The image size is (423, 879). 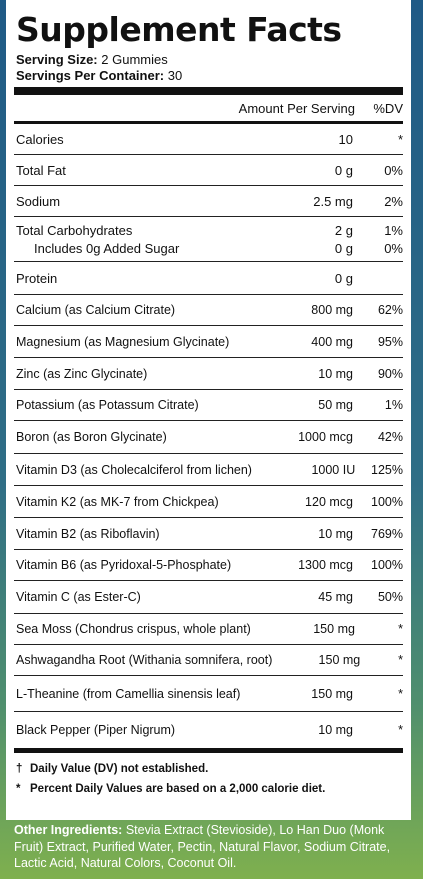 I want to click on table-row: Vitamin C (as Ester-C) 45 mg 50%, so click(x=208, y=597).